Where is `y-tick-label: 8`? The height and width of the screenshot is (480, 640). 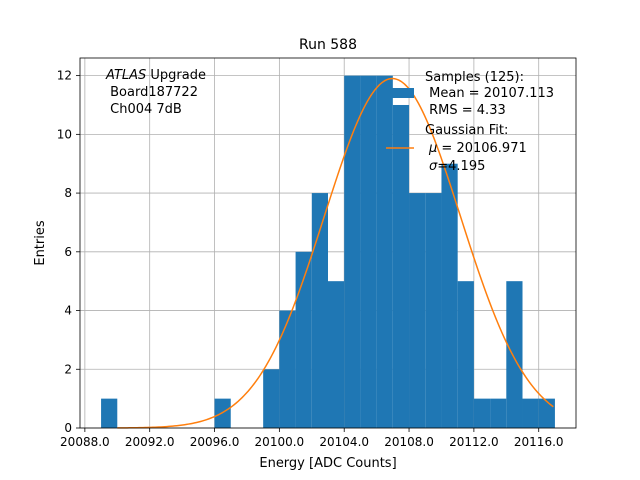
y-tick-label: 8 is located at coordinates (68, 193).